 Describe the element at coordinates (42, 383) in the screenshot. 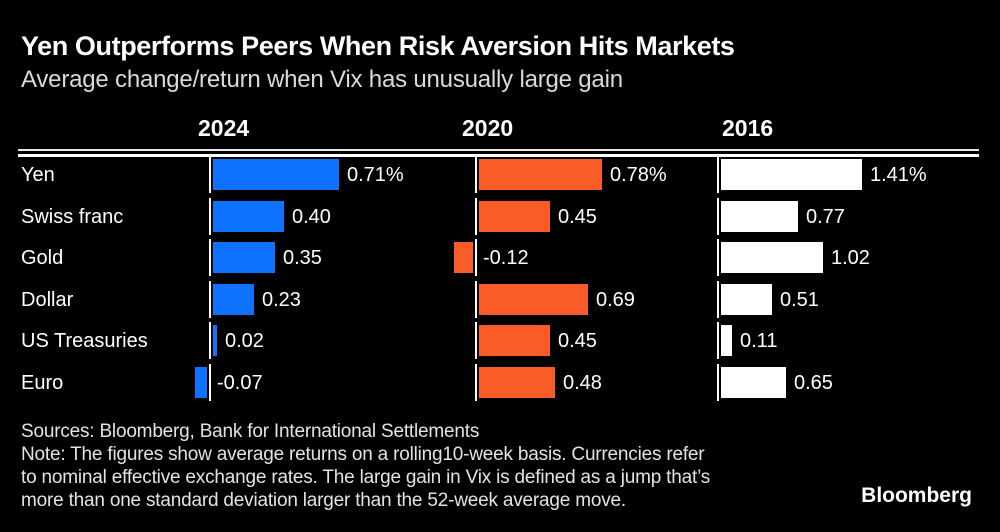

I see `row-label: Euro` at that location.